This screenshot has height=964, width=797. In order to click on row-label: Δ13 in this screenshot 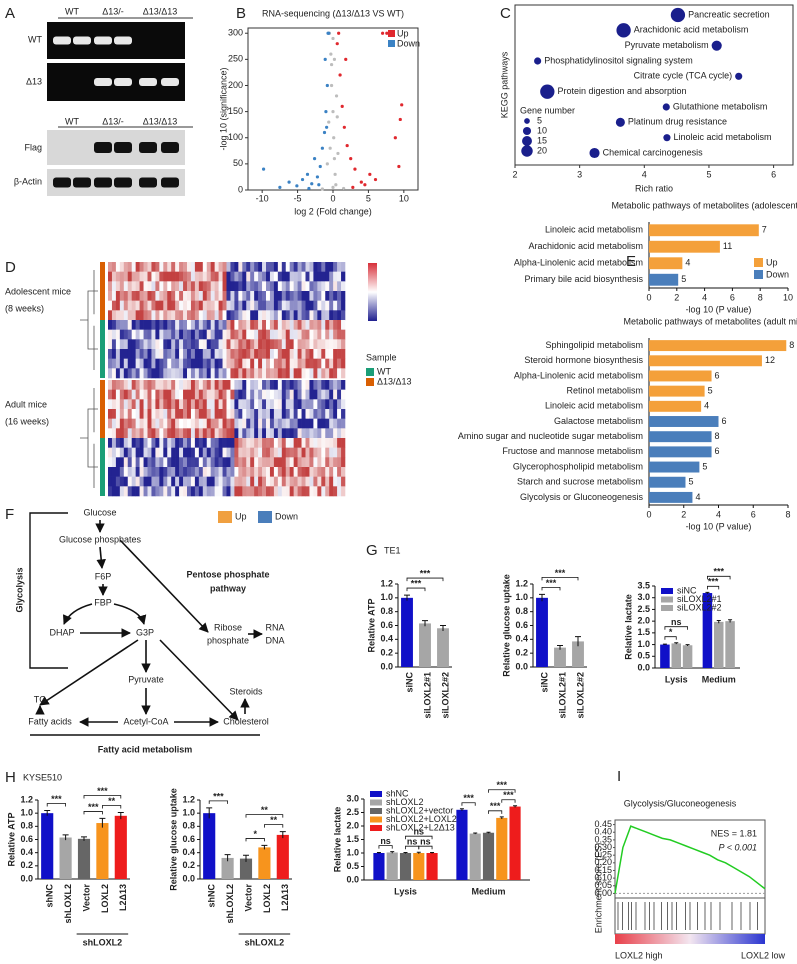, I will do `click(34, 81)`.